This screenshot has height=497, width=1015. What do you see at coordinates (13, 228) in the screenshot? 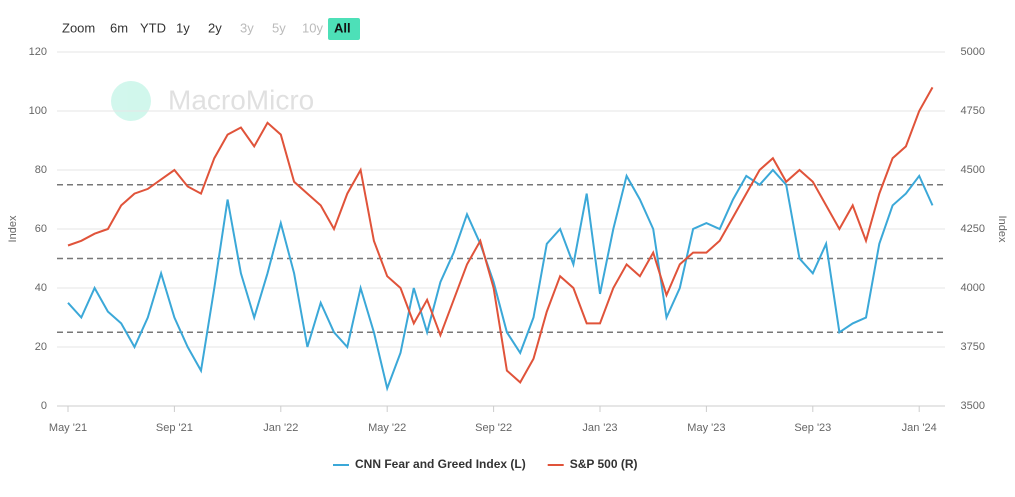
I see `y-axis-label: Index` at bounding box center [13, 228].